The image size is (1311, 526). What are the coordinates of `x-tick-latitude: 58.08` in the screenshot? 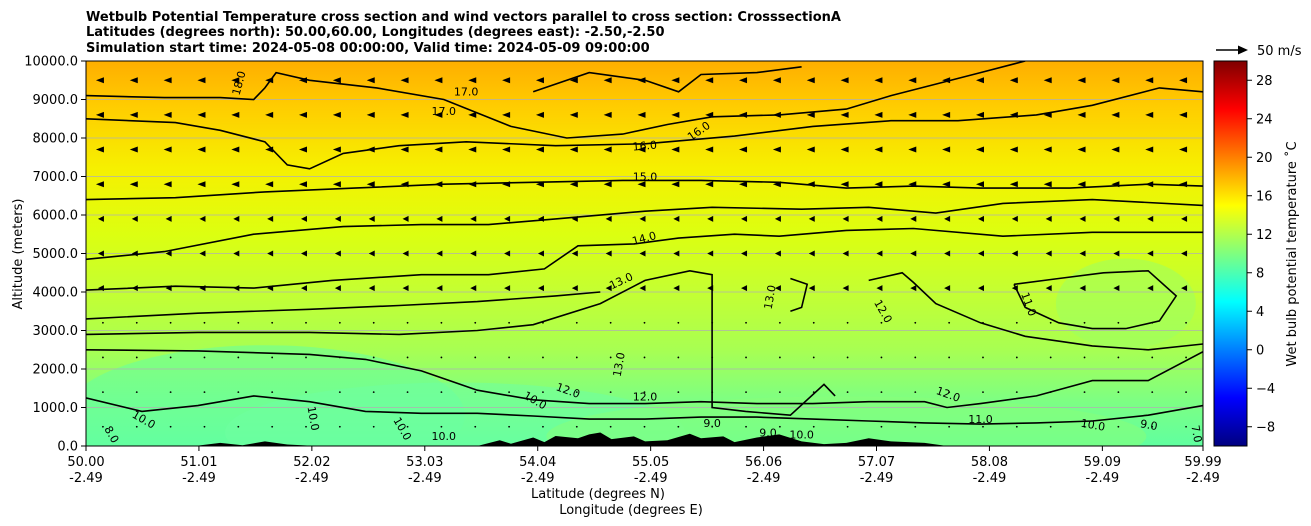 It's located at (989, 462).